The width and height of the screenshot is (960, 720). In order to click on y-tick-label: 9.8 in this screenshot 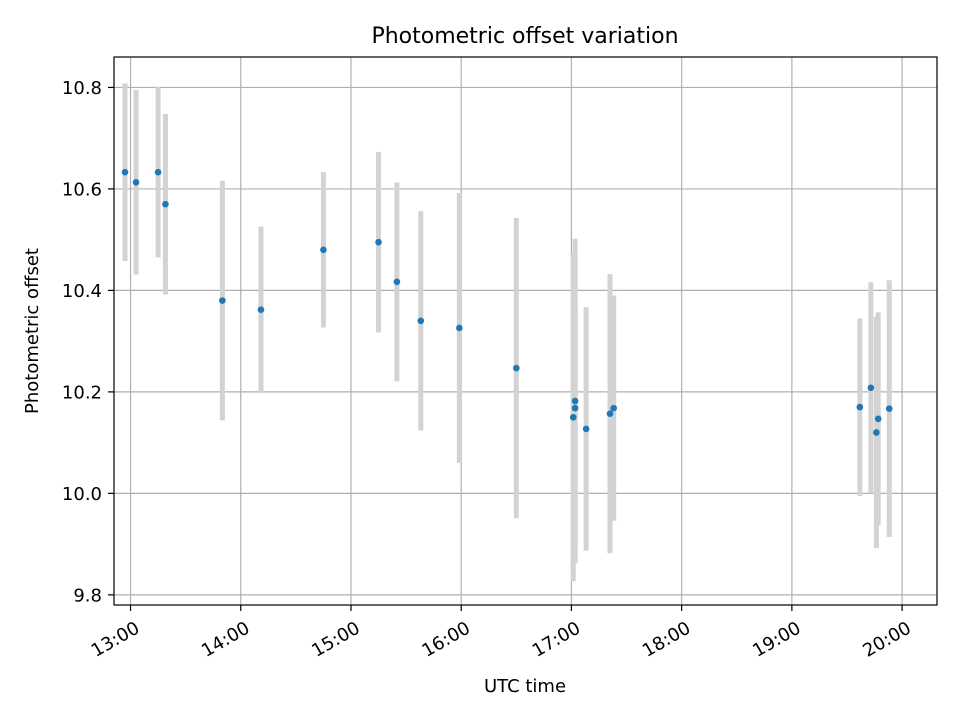, I will do `click(87, 595)`.